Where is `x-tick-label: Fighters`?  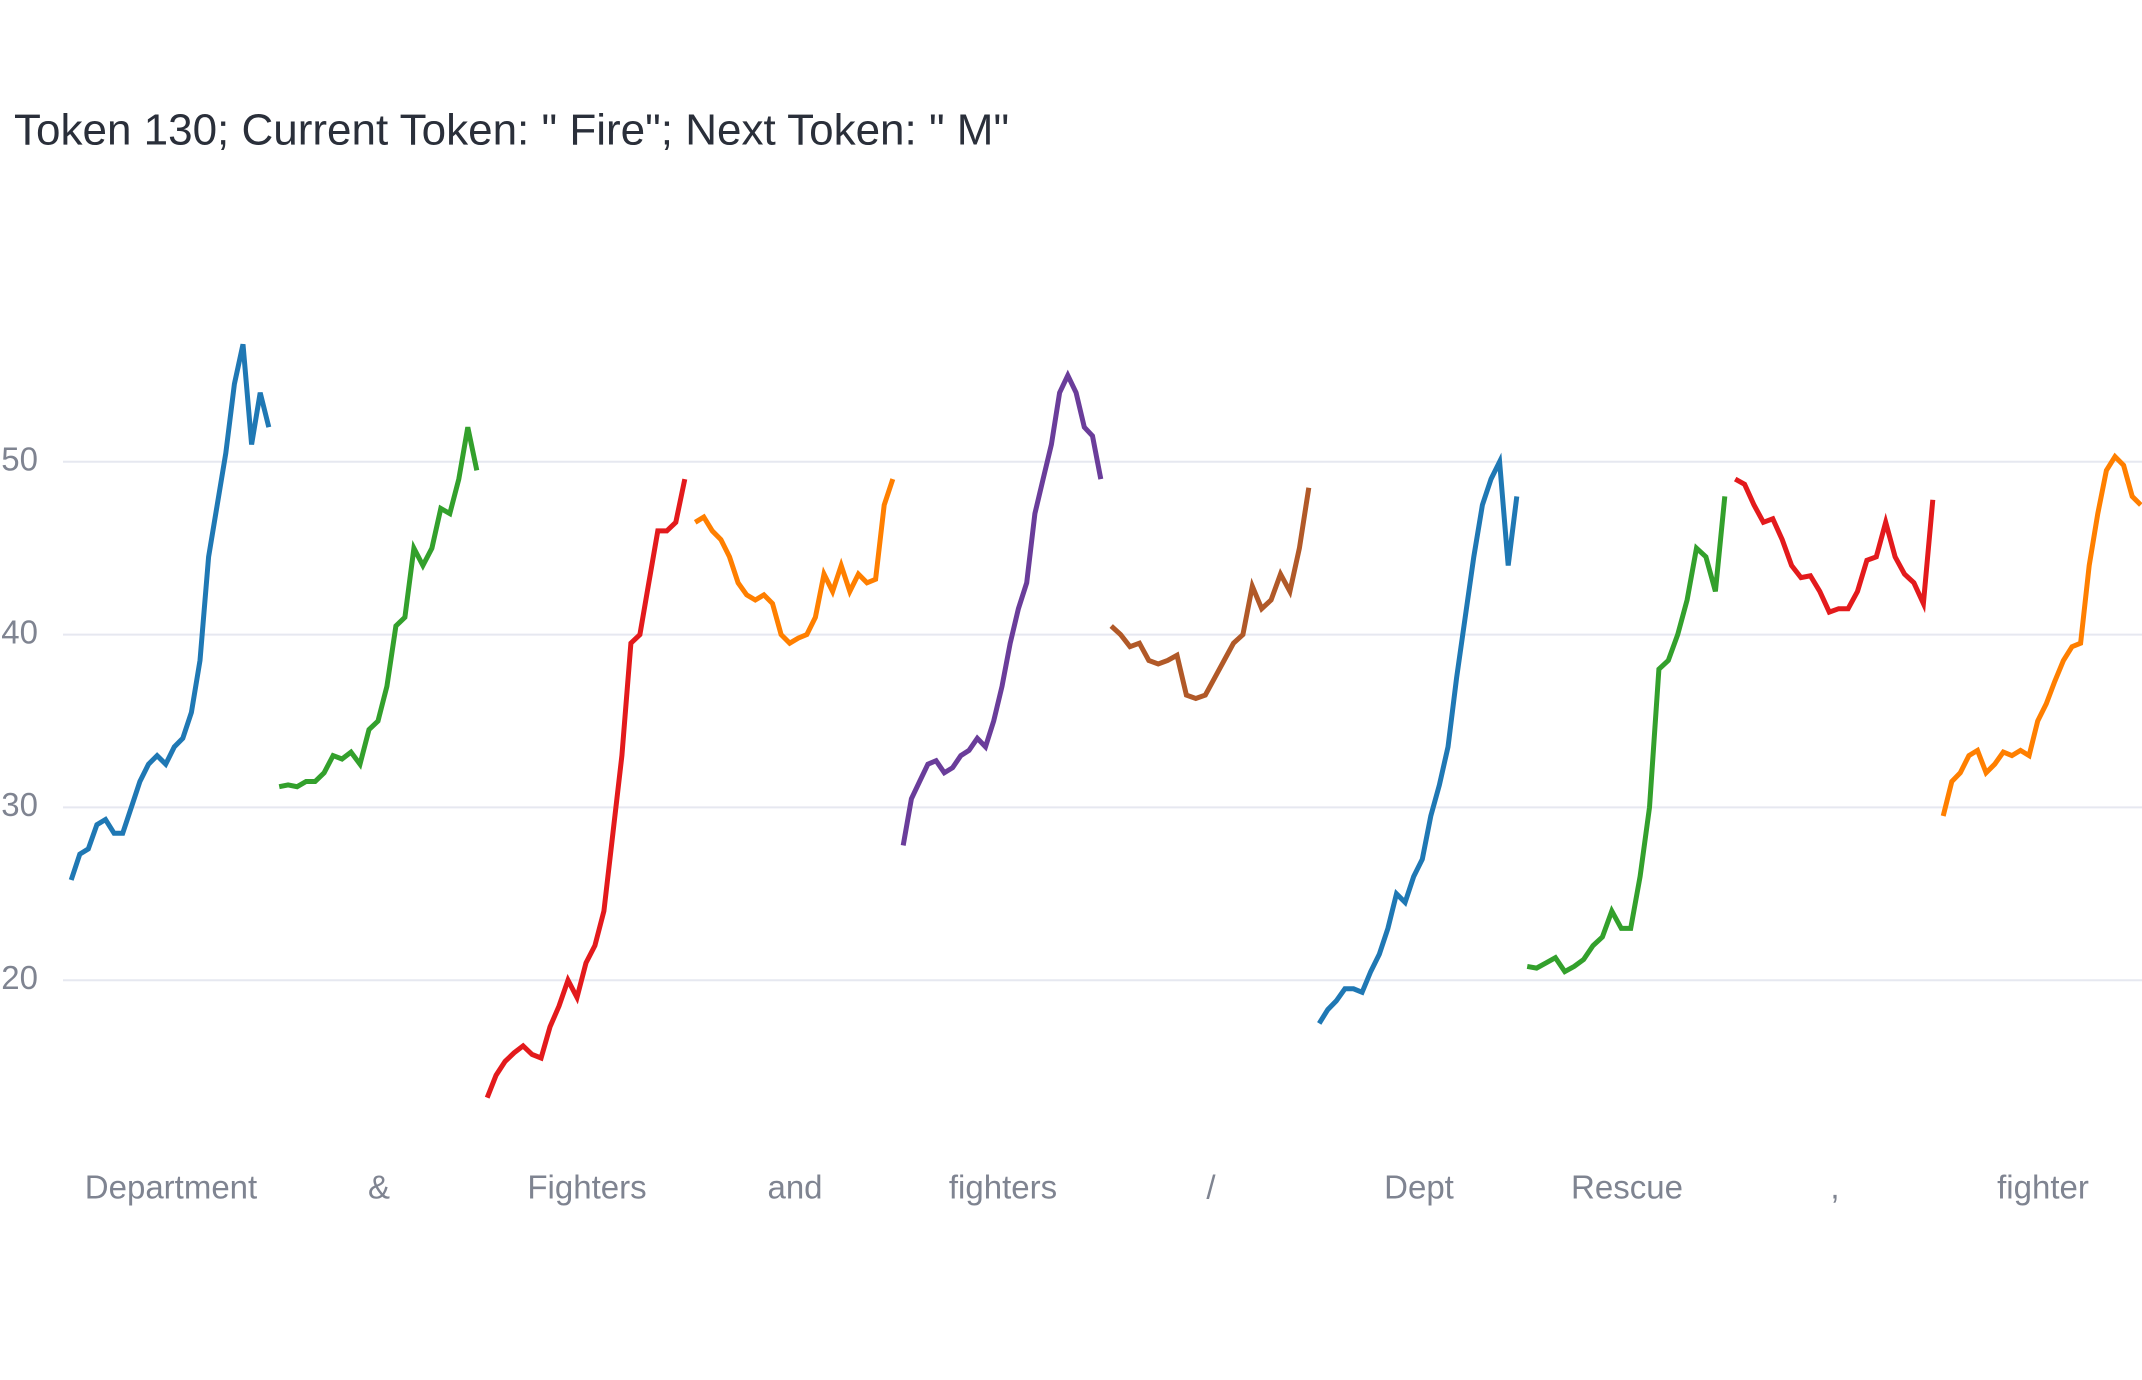
x-tick-label: Fighters is located at coordinates (586, 1187).